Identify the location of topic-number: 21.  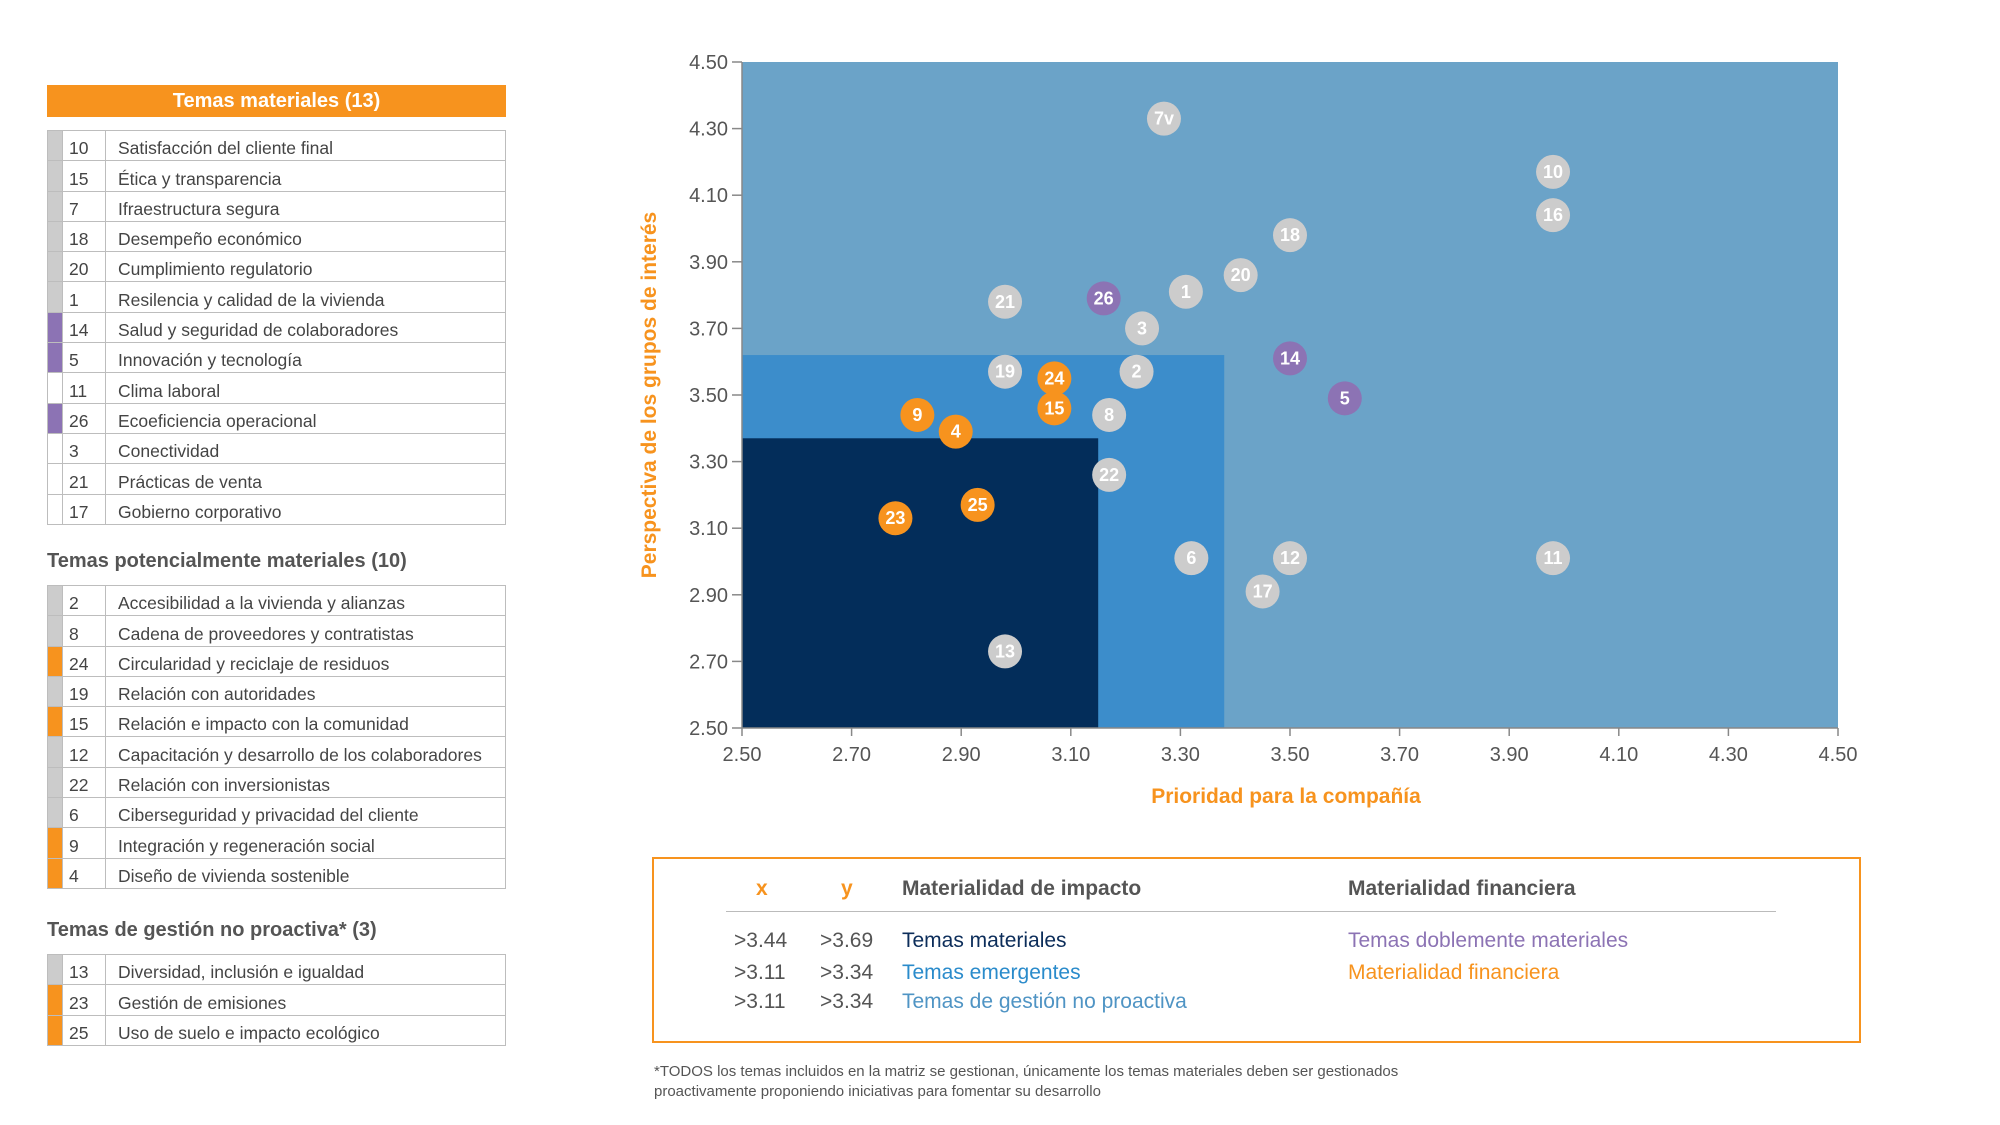
(84, 479).